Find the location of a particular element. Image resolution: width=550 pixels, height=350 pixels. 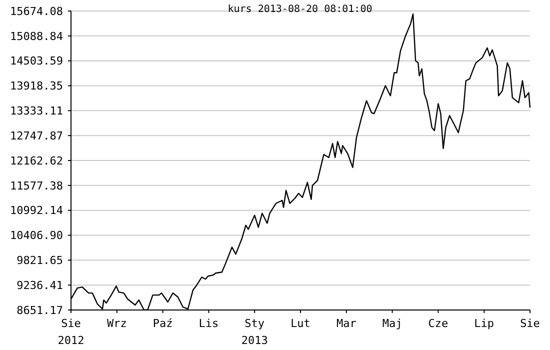

x-tick-label: Sie is located at coordinates (530, 323).